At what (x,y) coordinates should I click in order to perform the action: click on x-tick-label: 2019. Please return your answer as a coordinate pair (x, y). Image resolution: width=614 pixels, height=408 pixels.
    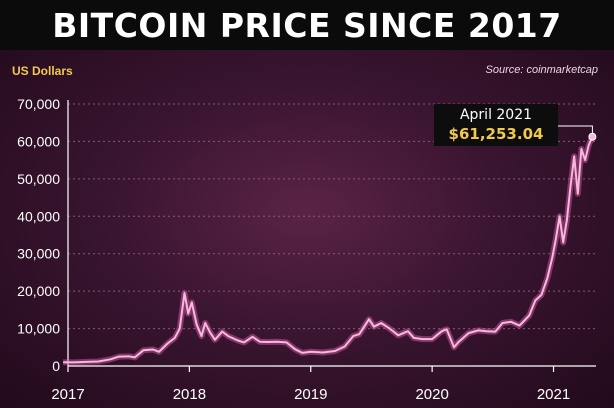
    Looking at the image, I should click on (310, 394).